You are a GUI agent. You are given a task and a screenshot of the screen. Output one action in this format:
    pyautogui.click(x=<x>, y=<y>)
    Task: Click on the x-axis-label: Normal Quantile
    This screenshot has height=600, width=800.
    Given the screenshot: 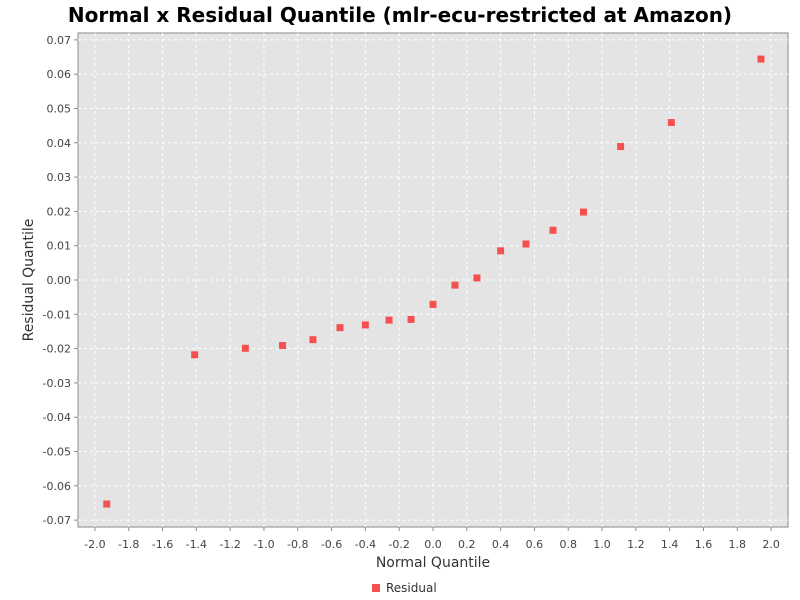 What is the action you would take?
    pyautogui.click(x=433, y=563)
    